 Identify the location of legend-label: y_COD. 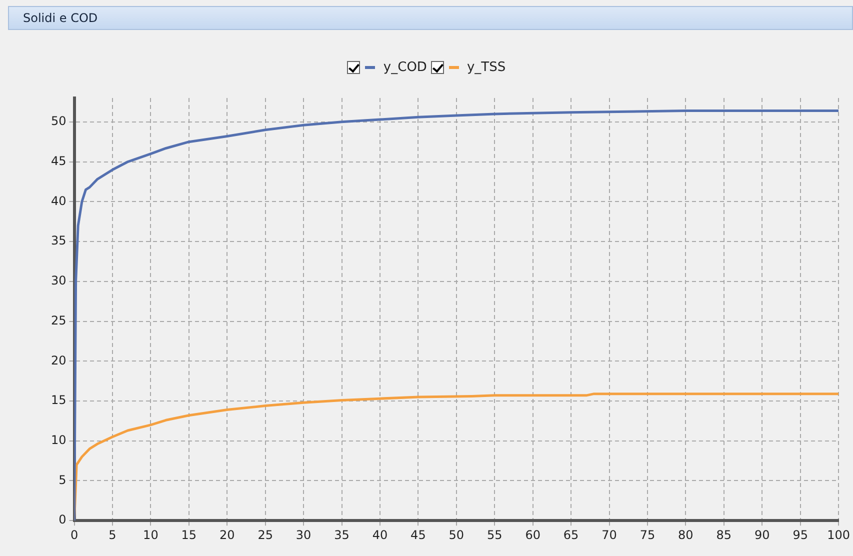
(405, 67).